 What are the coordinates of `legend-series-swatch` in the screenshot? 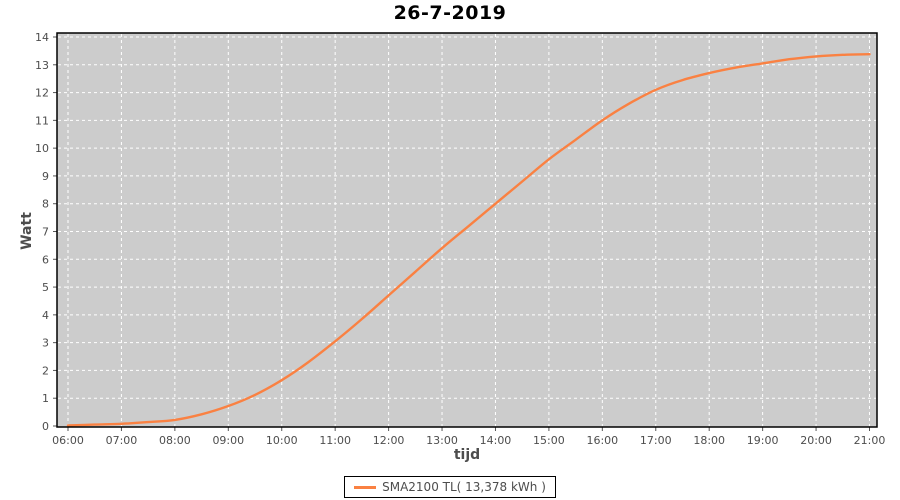 It's located at (365, 487).